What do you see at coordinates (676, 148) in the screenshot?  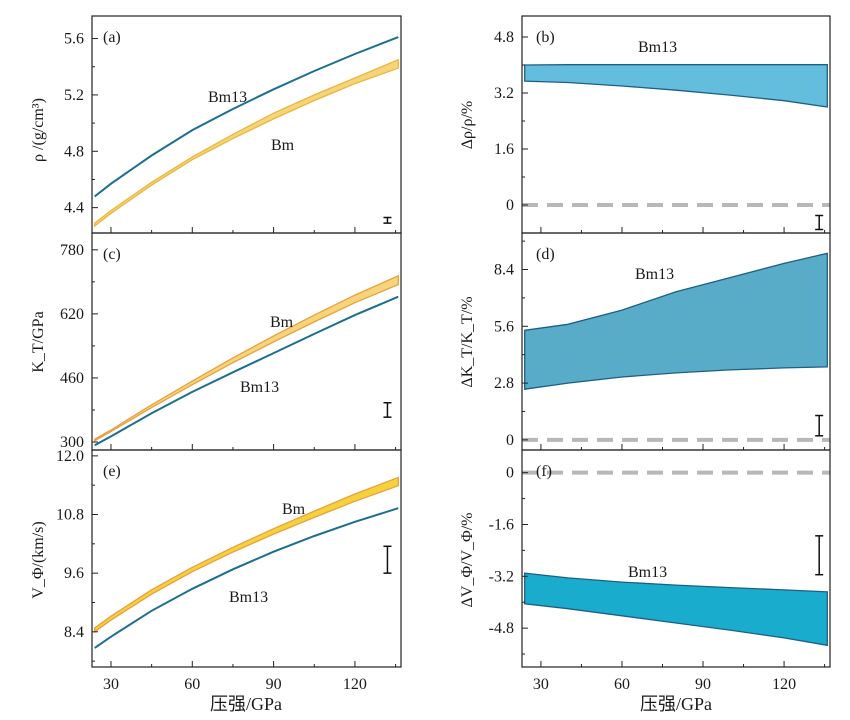 I see `plot-b-data` at bounding box center [676, 148].